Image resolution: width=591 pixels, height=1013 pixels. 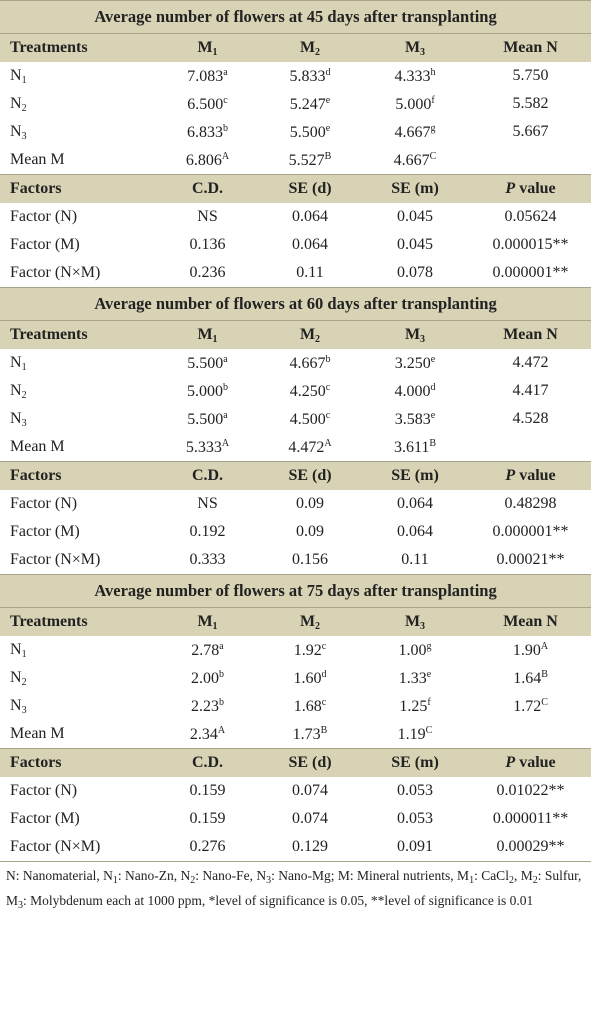 What do you see at coordinates (491, 875) in the screenshot?
I see `text-run: : CaCl` at bounding box center [491, 875].